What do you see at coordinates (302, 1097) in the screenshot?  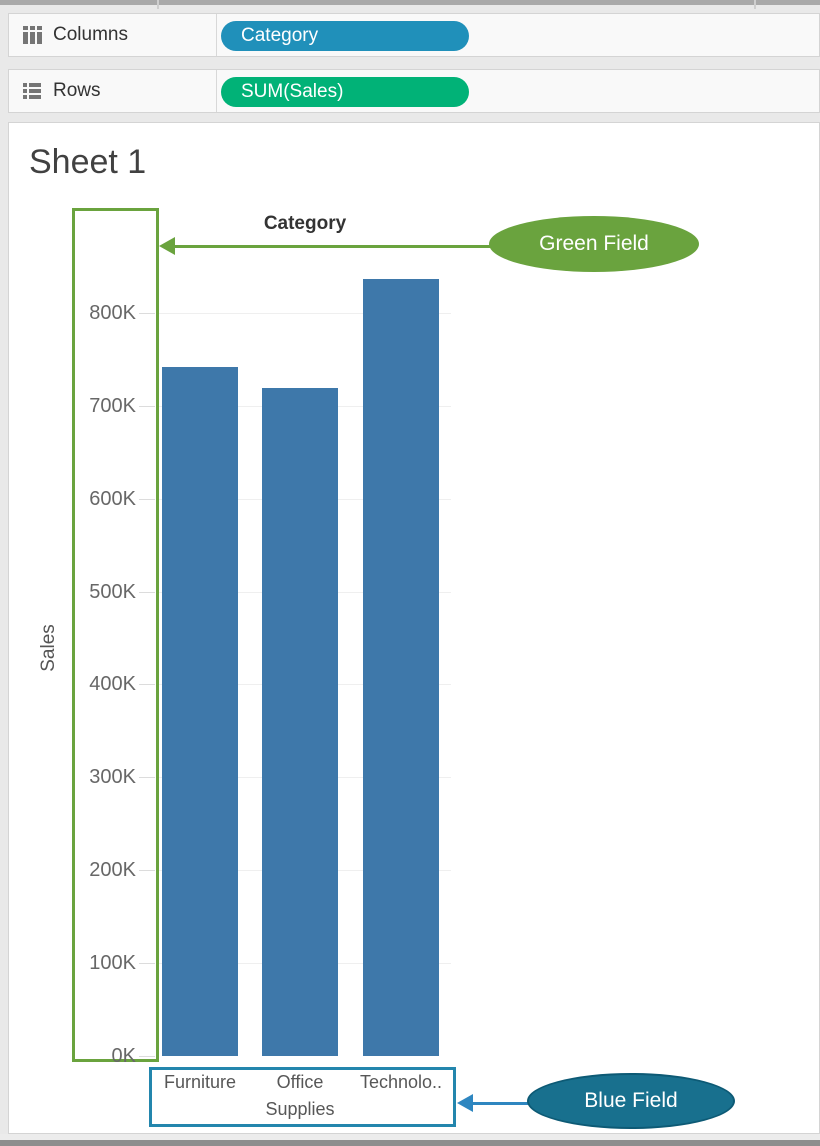 I see `x-axis-highlight-box` at bounding box center [302, 1097].